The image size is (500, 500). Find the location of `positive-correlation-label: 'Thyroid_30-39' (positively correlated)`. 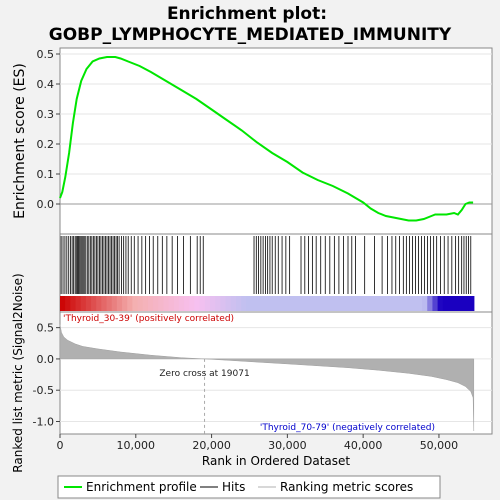

positive-correlation-label: 'Thyroid_30-39' (positively correlated) is located at coordinates (148, 319).